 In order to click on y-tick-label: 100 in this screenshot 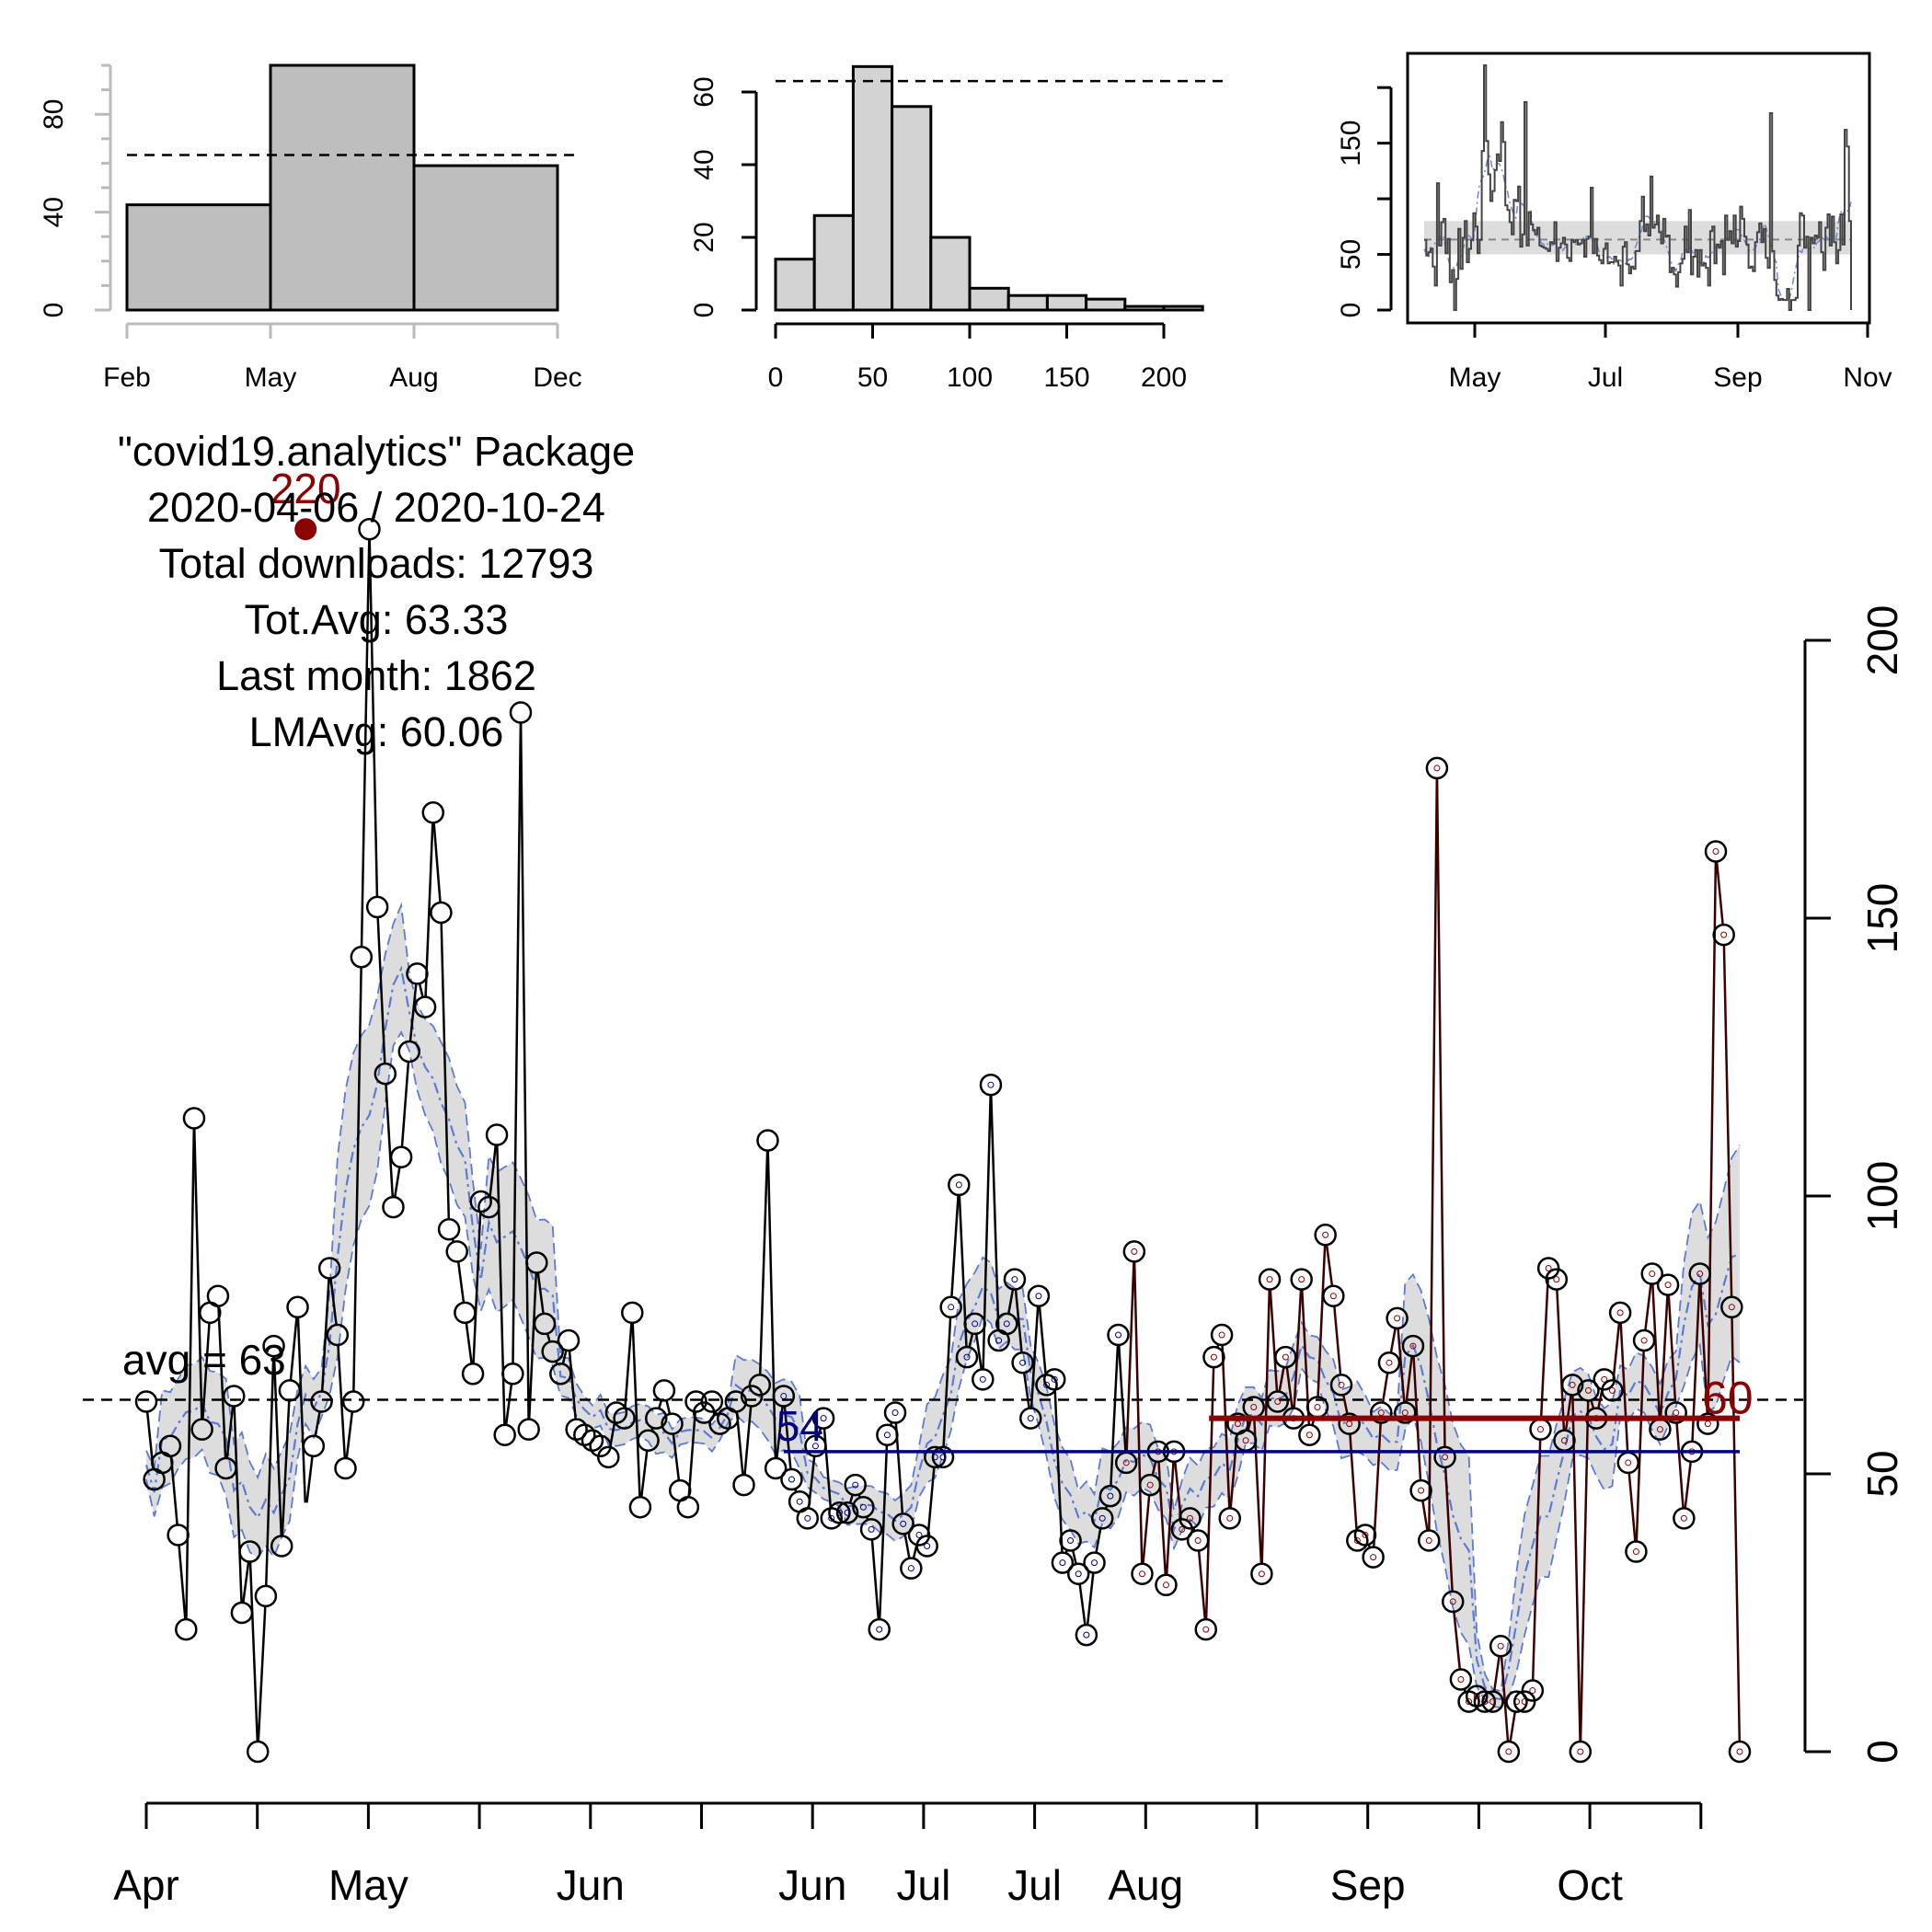, I will do `click(1882, 1196)`.